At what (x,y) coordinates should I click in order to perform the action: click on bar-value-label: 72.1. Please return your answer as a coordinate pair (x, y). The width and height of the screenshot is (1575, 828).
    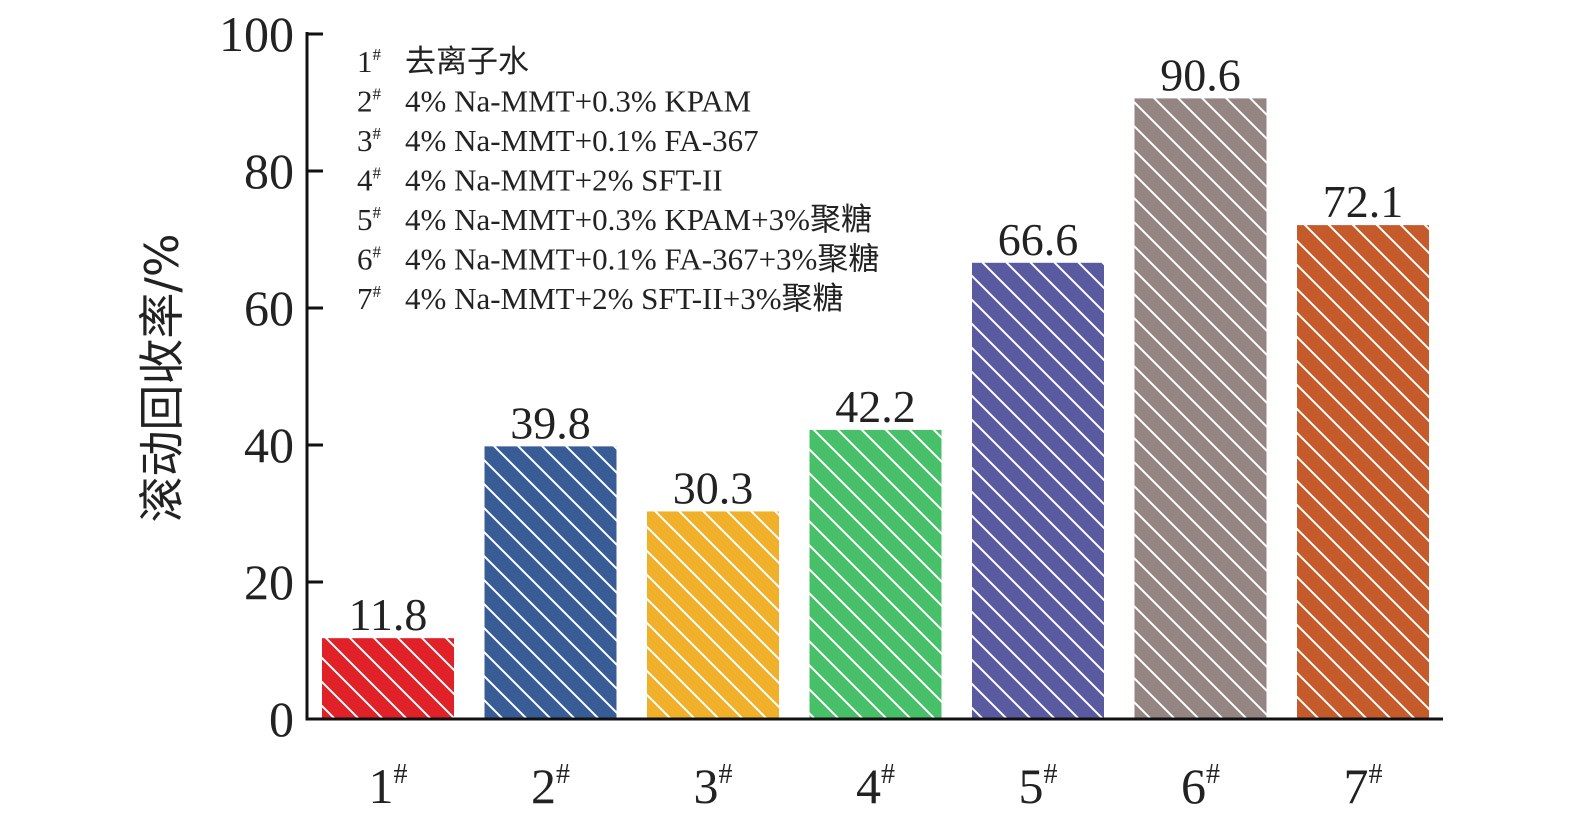
    Looking at the image, I should click on (1363, 201).